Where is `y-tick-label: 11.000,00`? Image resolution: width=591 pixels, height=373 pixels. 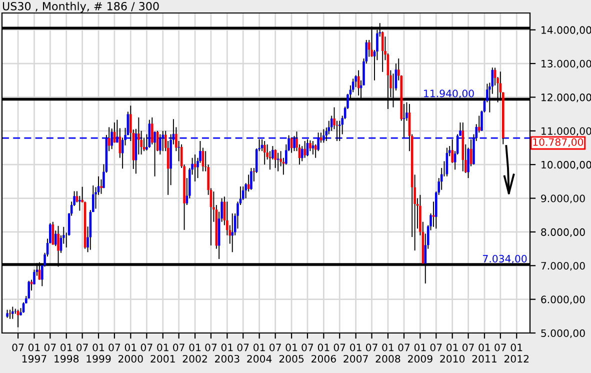 y-tick-label: 11.000,00 is located at coordinates (566, 131).